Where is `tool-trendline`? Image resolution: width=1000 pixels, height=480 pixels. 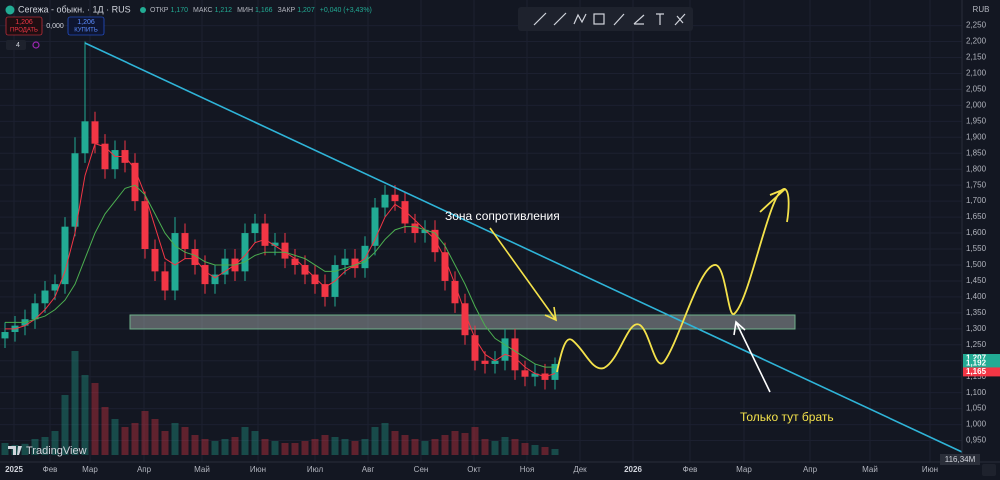 tool-trendline is located at coordinates (540, 19).